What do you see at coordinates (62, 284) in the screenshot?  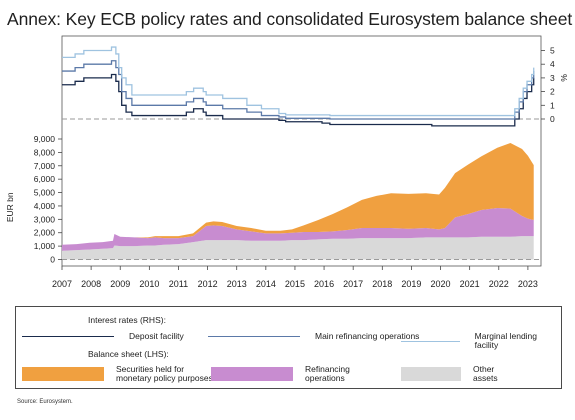 I see `x-tick-label: 2007` at bounding box center [62, 284].